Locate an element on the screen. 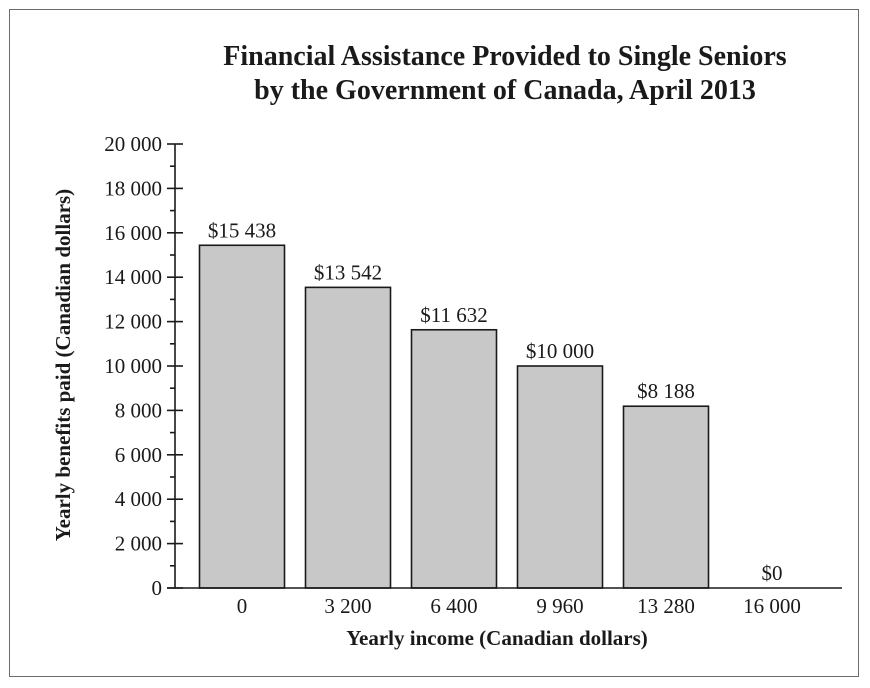  x-tick-label: 6 400 is located at coordinates (453, 606).